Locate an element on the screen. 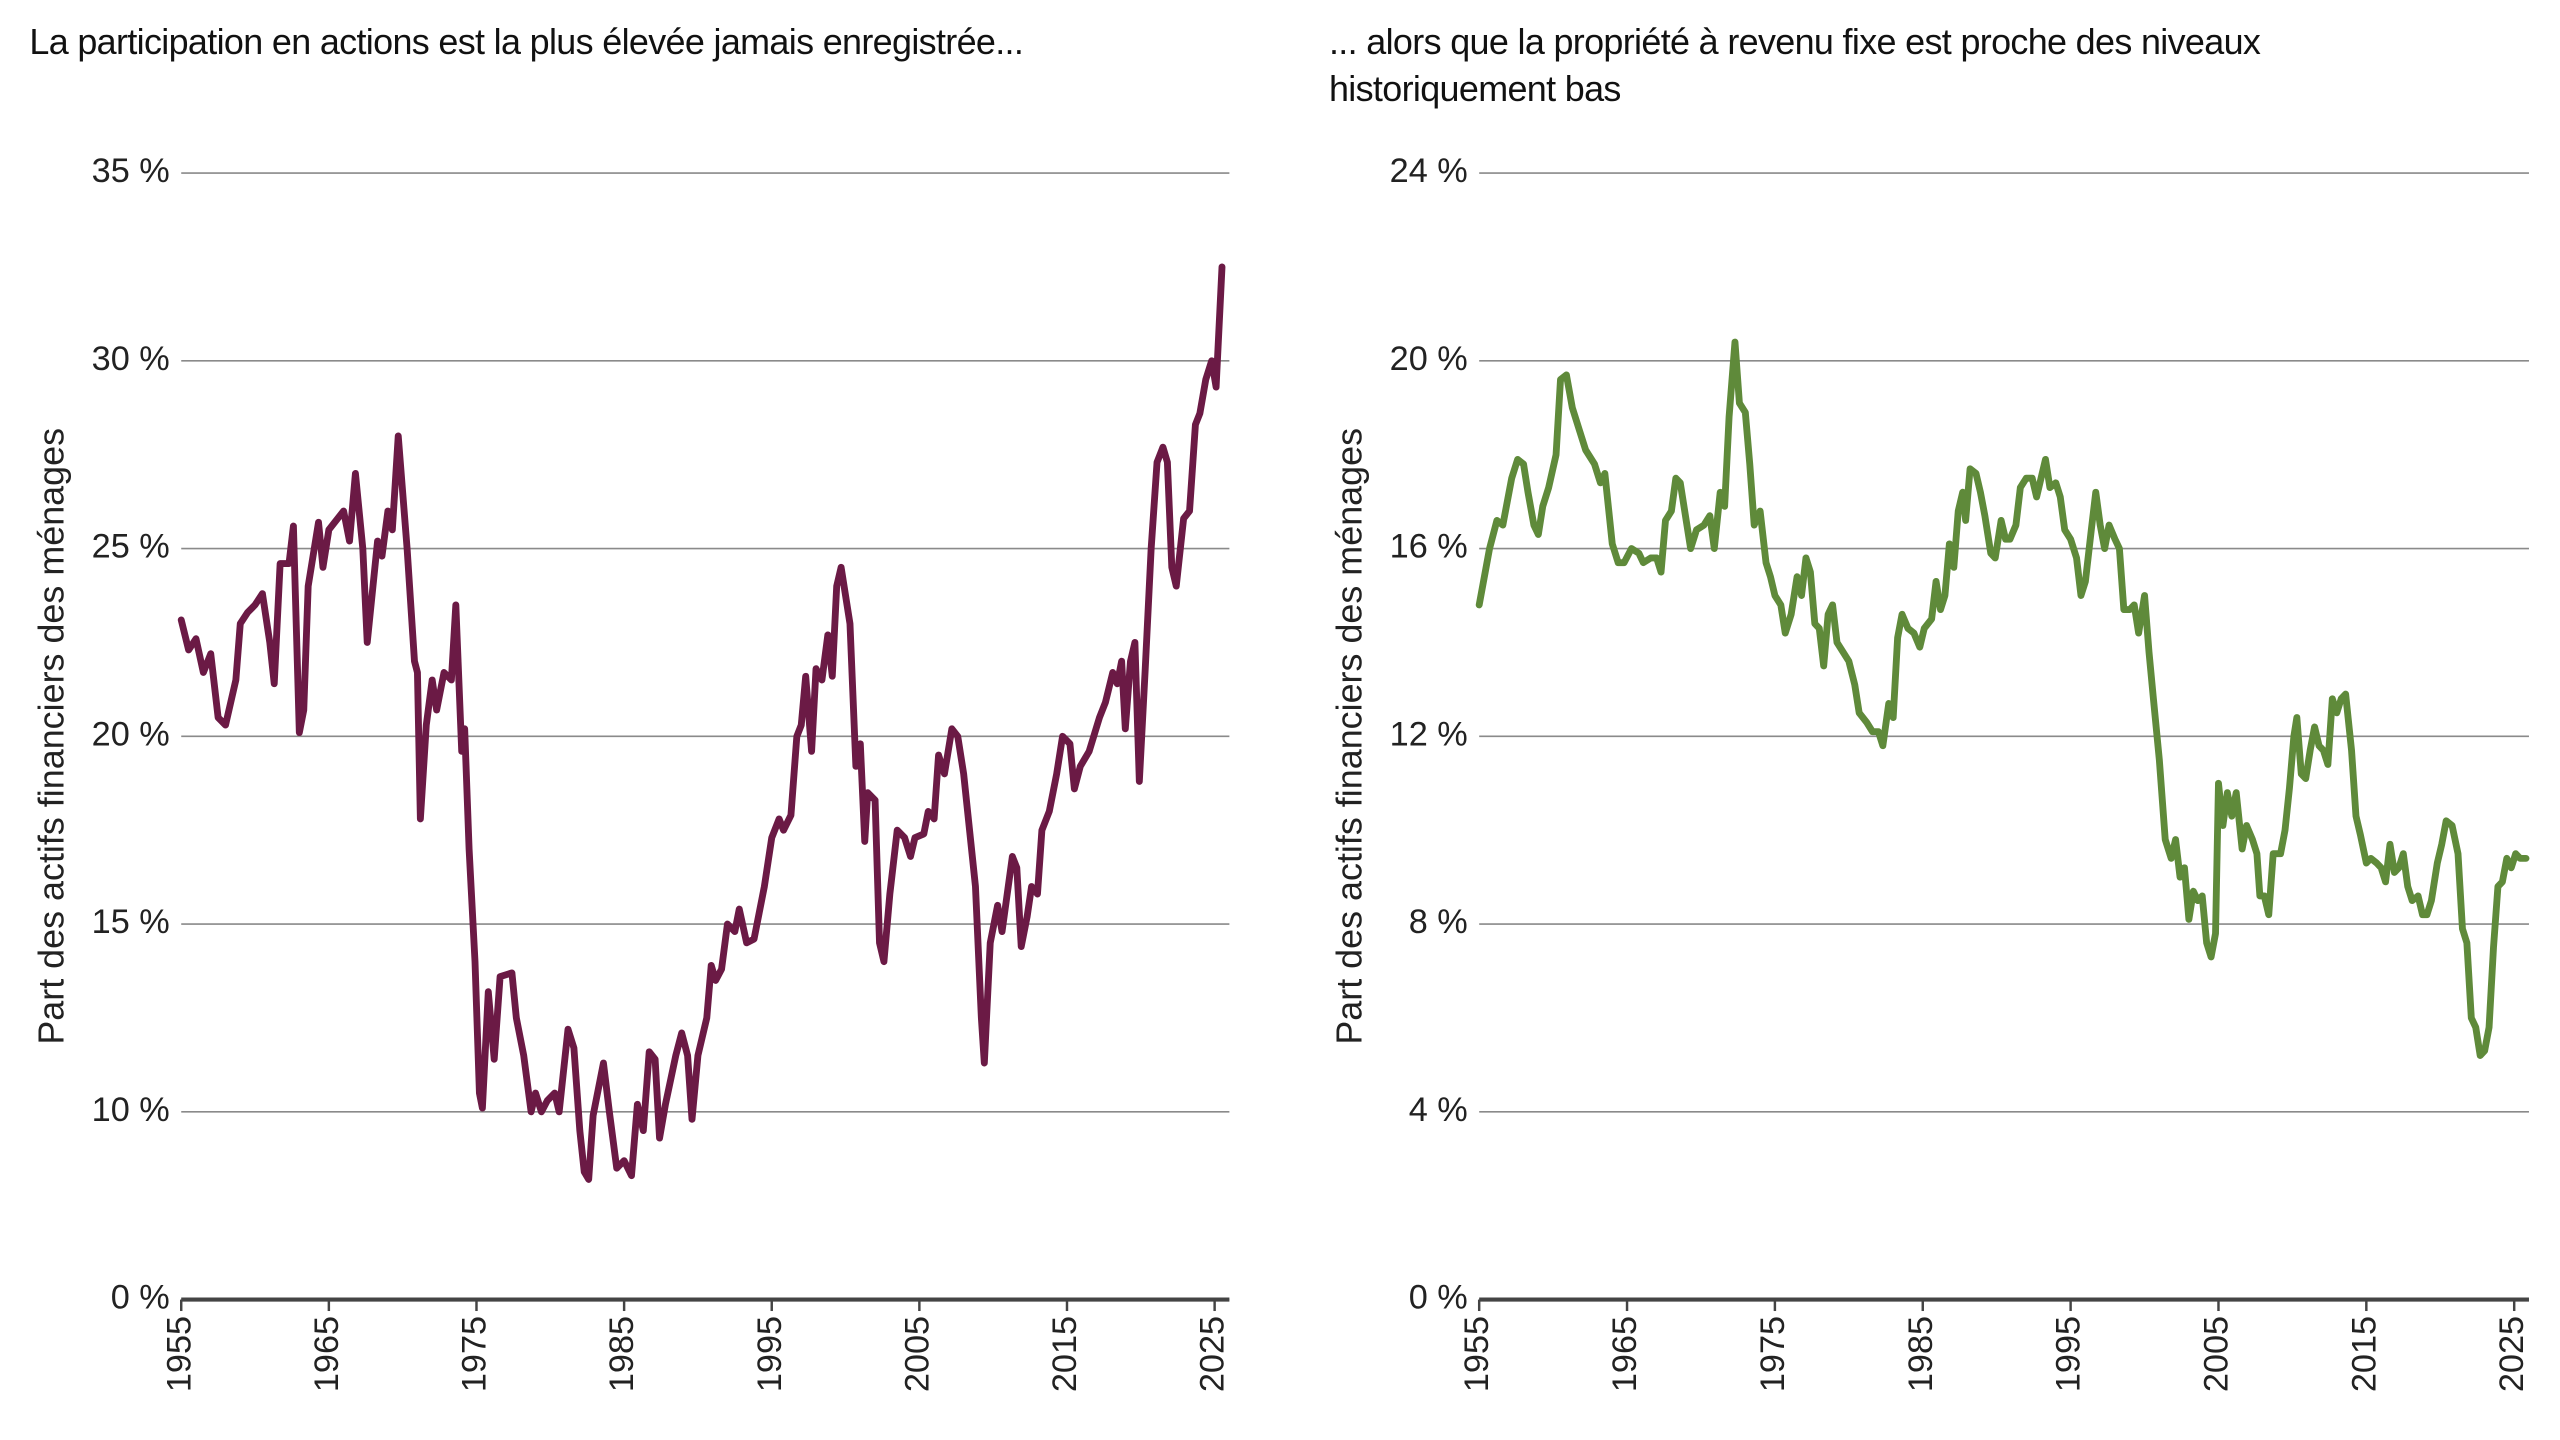  y-tick-label: 35 % is located at coordinates (131, 171).